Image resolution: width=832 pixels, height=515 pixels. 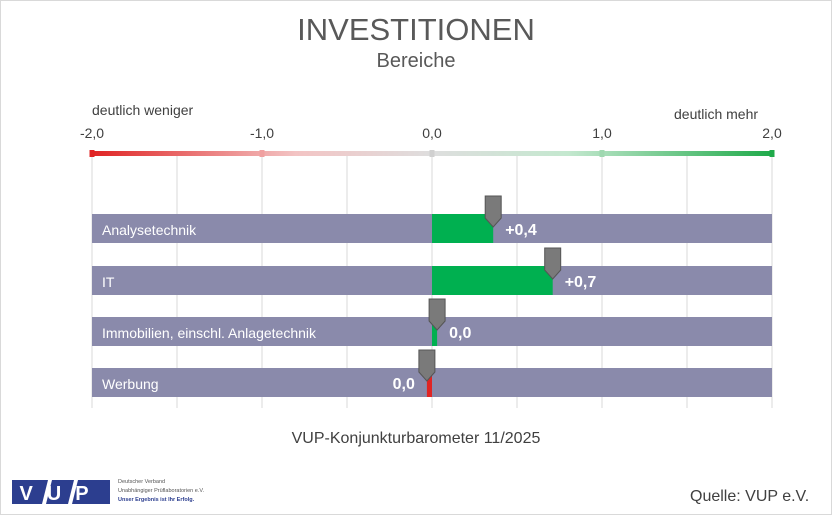 I want to click on x-tick-label: 2,0, so click(x=772, y=133).